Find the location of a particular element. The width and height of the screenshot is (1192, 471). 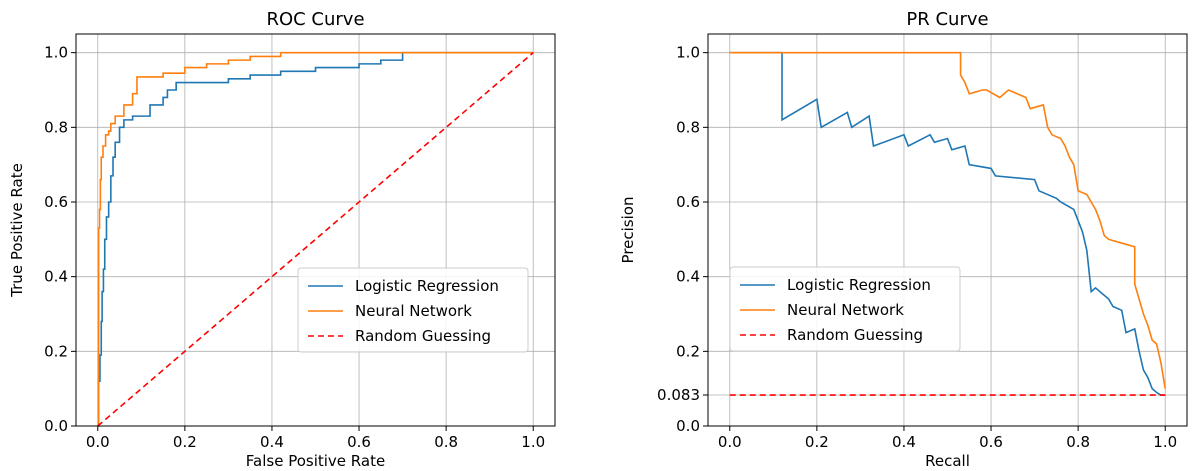

chart-title: ROC Curve is located at coordinates (315, 19).